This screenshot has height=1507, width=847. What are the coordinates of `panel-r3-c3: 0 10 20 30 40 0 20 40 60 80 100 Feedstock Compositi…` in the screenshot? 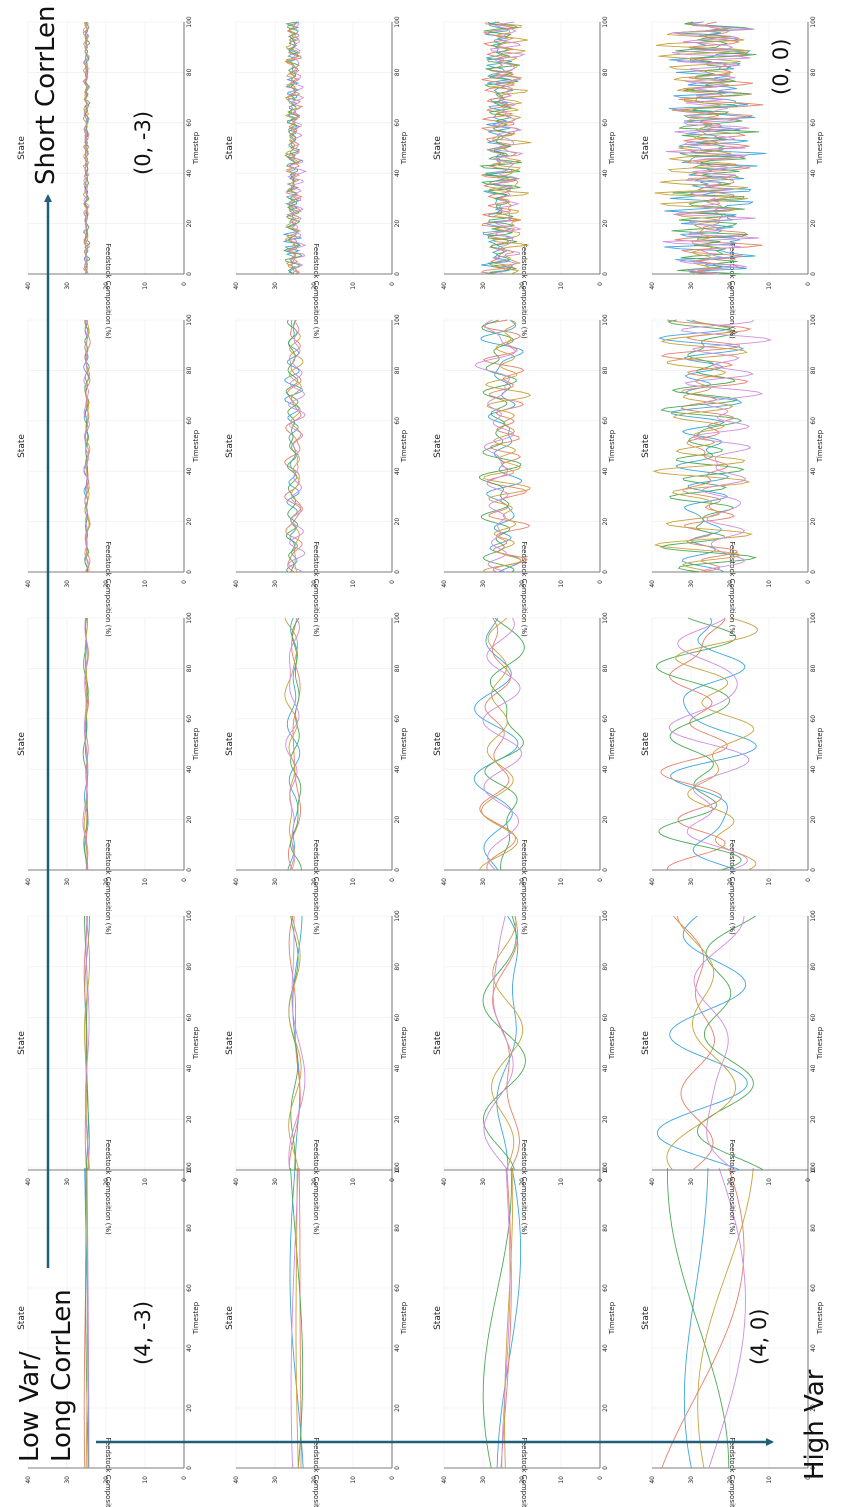 It's located at (732, 475).